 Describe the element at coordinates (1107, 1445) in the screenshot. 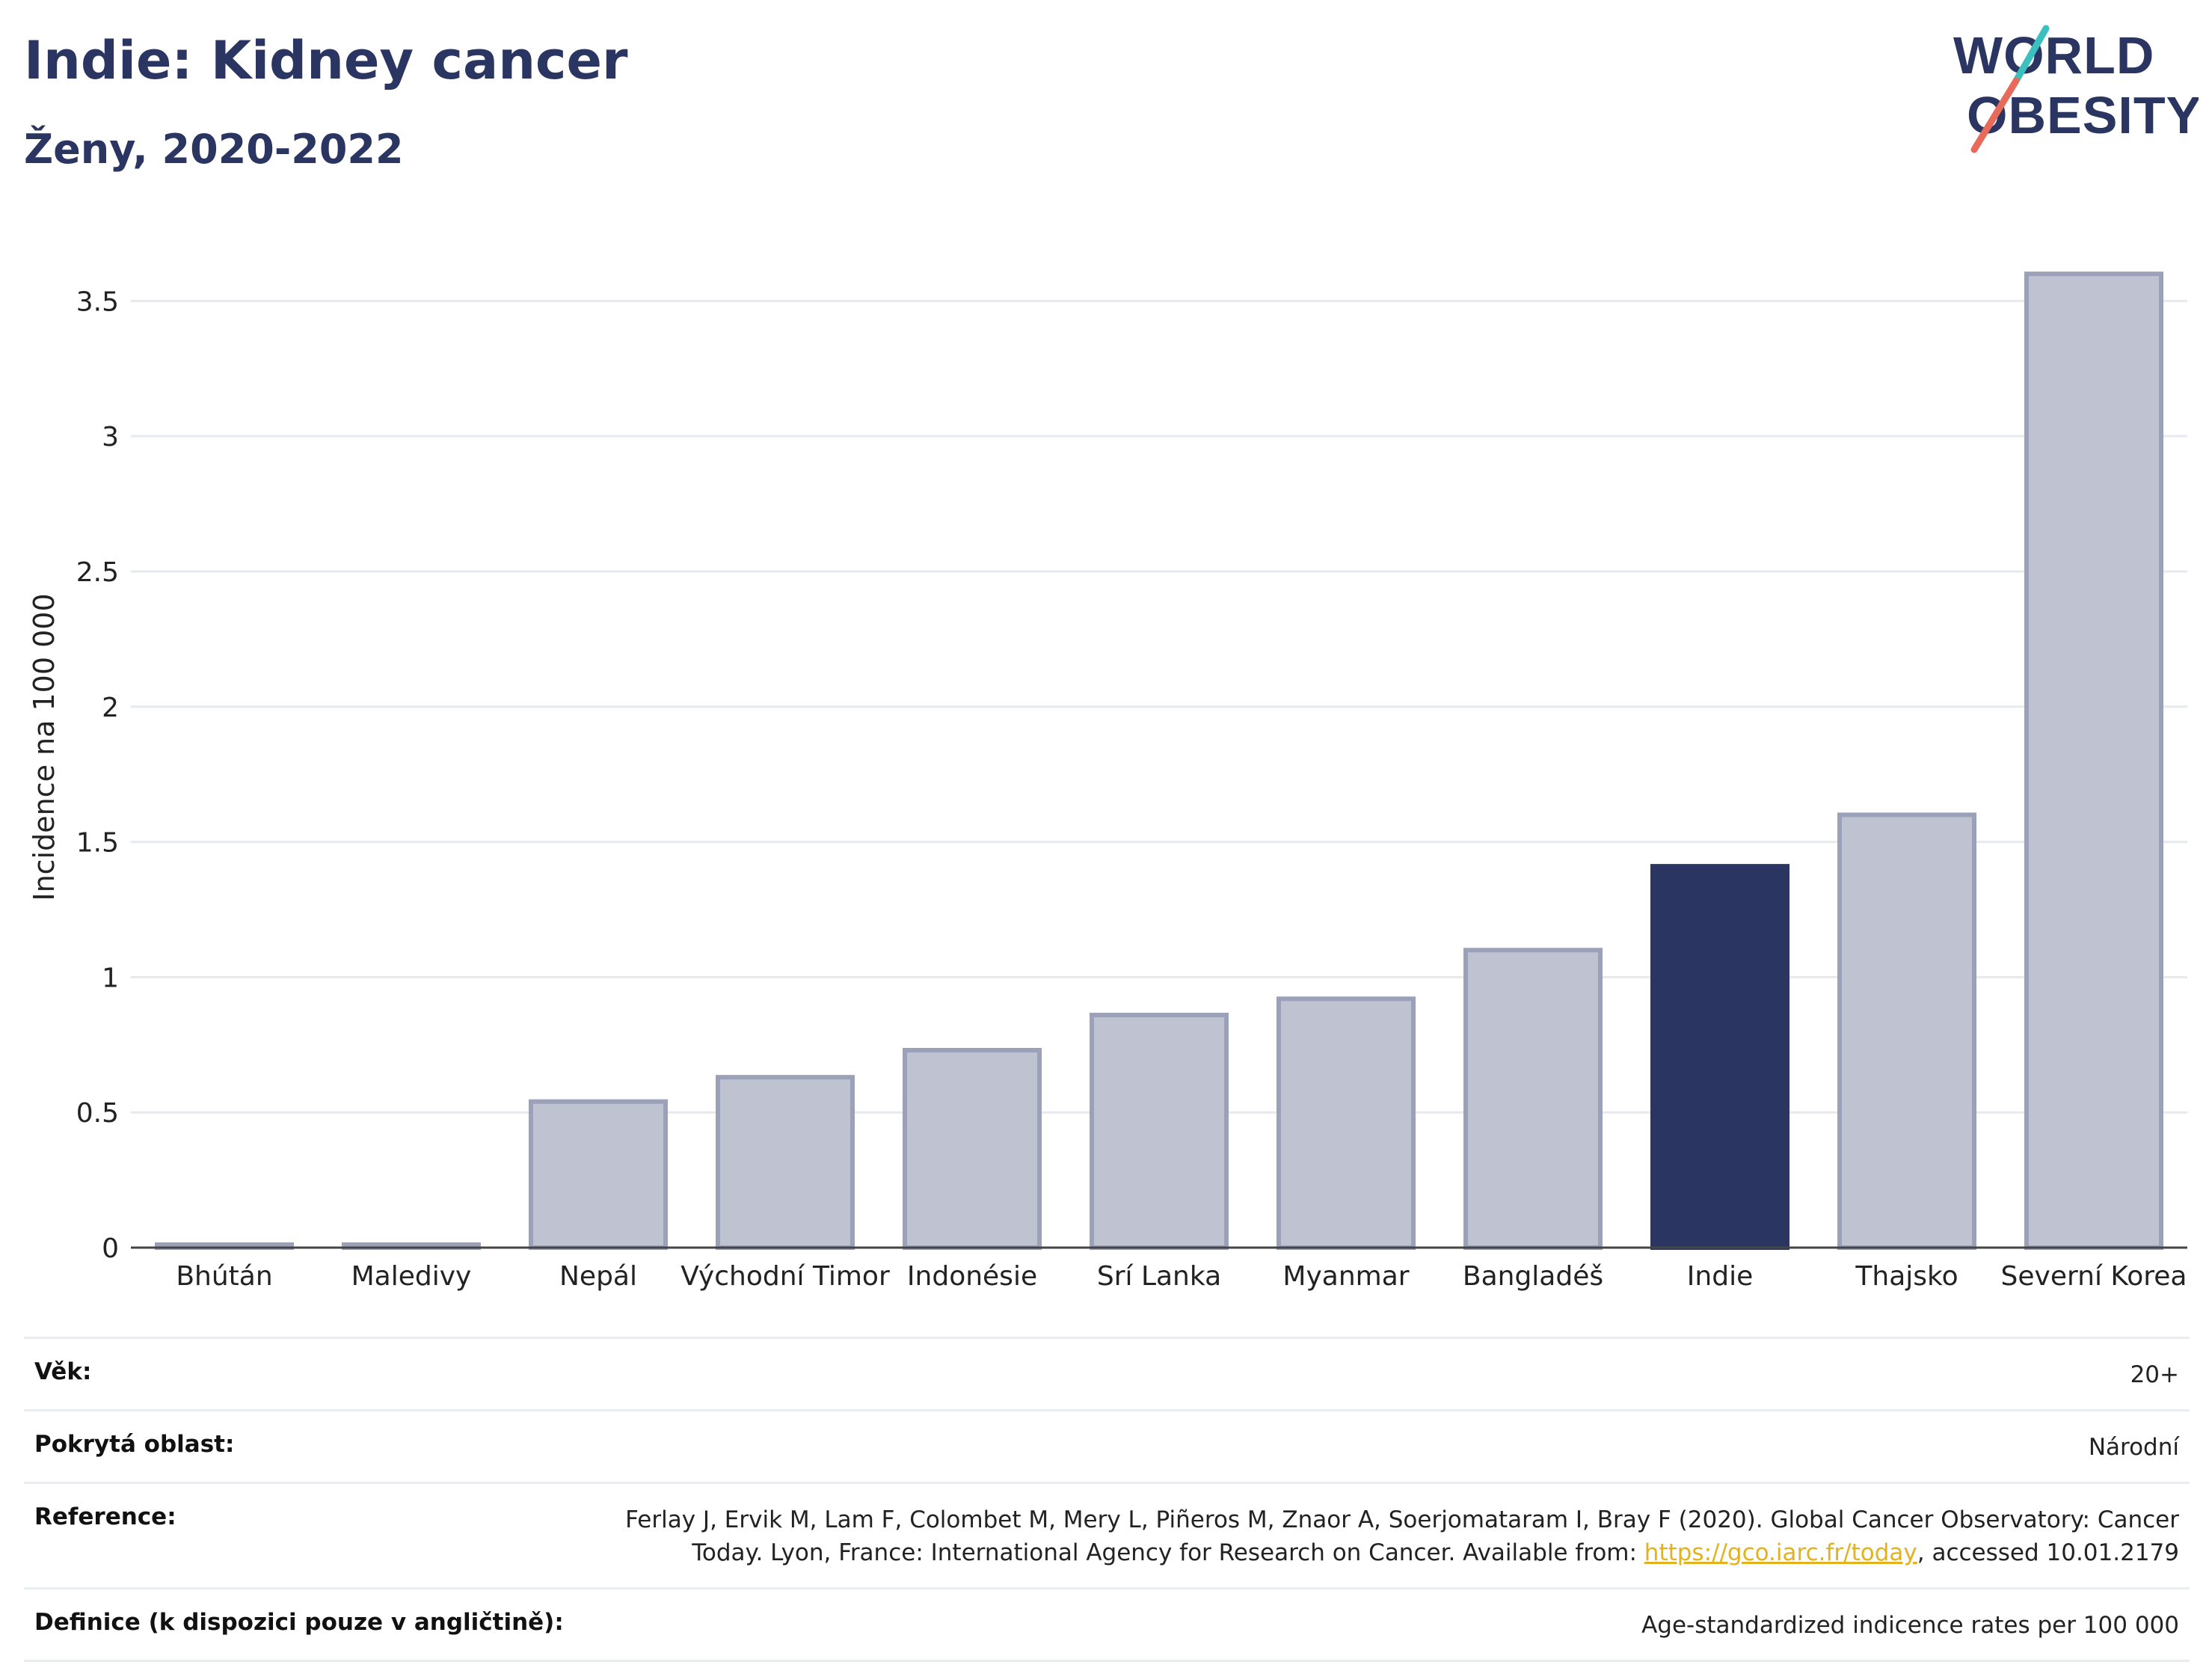

I see `info-row-coverage: Pokrytá oblast: Národní` at that location.